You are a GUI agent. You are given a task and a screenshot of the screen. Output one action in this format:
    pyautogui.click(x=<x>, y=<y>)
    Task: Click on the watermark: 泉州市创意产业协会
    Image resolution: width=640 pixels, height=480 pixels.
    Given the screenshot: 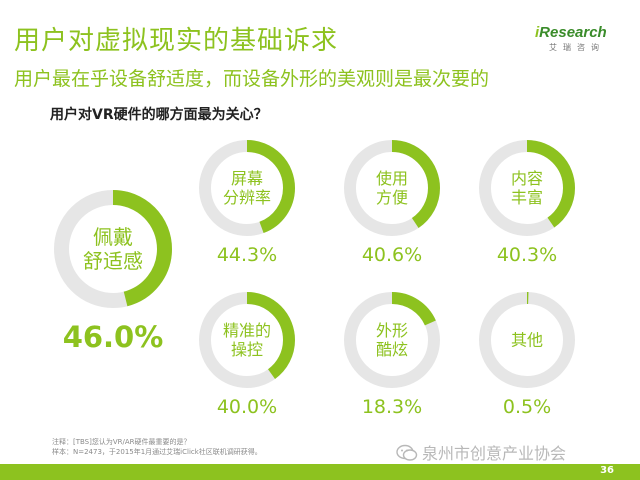 What is the action you would take?
    pyautogui.click(x=481, y=453)
    